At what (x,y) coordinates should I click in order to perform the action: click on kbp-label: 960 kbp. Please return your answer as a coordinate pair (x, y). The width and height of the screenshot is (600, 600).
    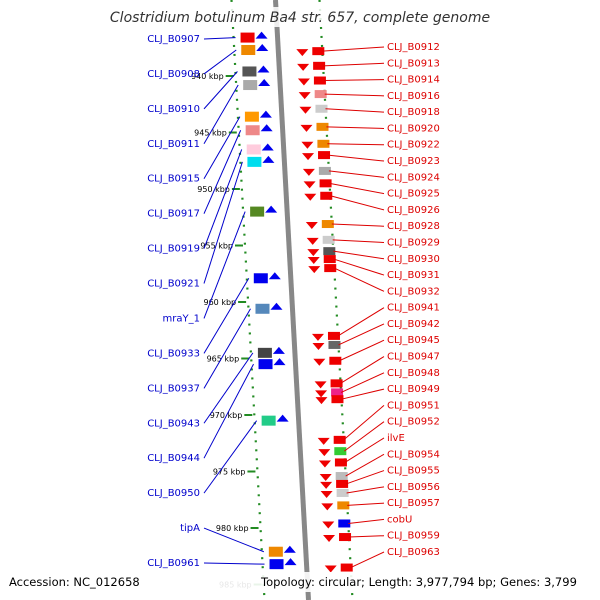
    Looking at the image, I should click on (220, 302).